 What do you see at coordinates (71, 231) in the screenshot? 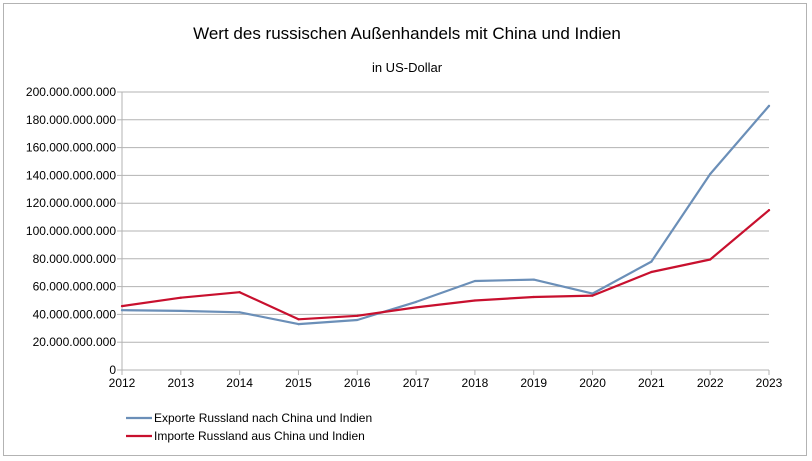
I see `y-tick-label: 100.000.000.000` at bounding box center [71, 231].